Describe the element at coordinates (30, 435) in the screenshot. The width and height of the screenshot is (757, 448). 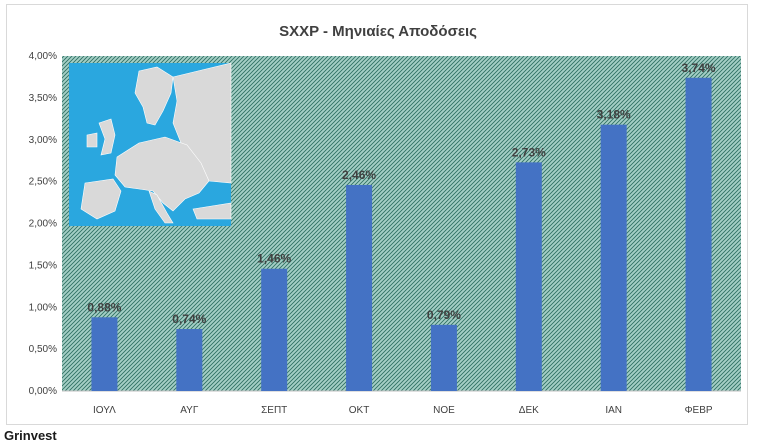
I see `footer-label: Grinvest` at that location.